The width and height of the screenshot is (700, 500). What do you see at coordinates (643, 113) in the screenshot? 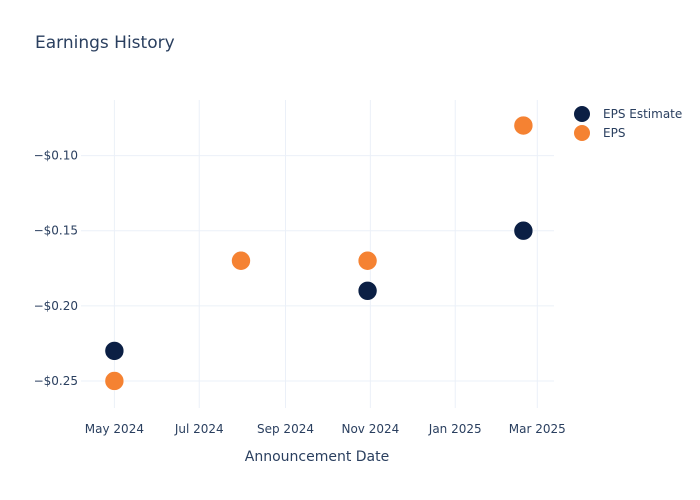
I see `legend-label-eps-estimate: EPS Estimate` at bounding box center [643, 113].